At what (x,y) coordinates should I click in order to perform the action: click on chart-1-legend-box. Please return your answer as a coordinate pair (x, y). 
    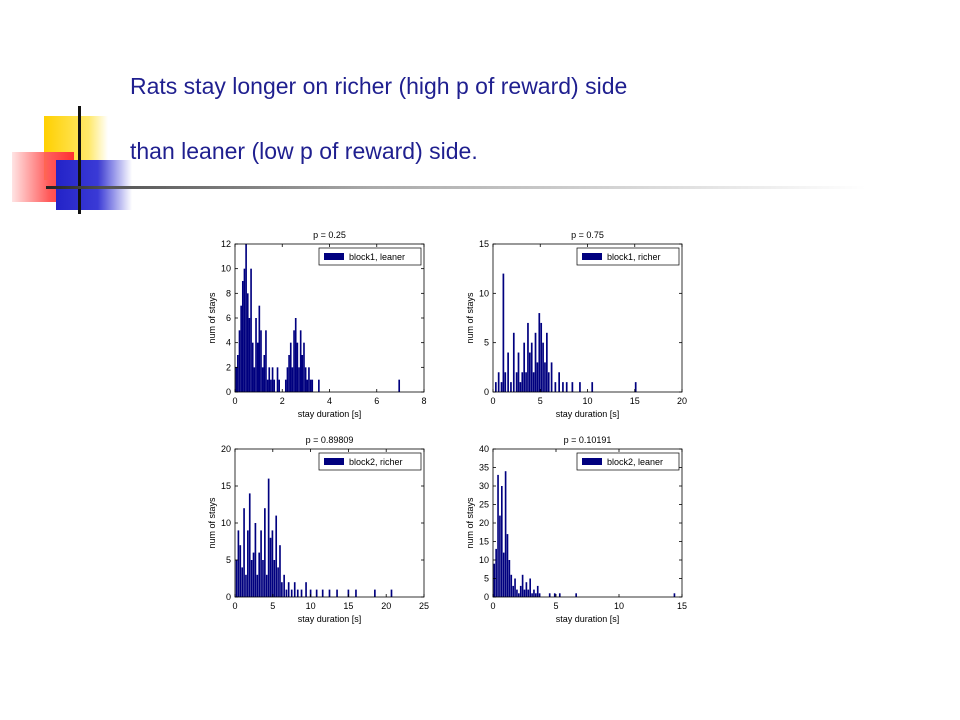
    Looking at the image, I should click on (370, 256).